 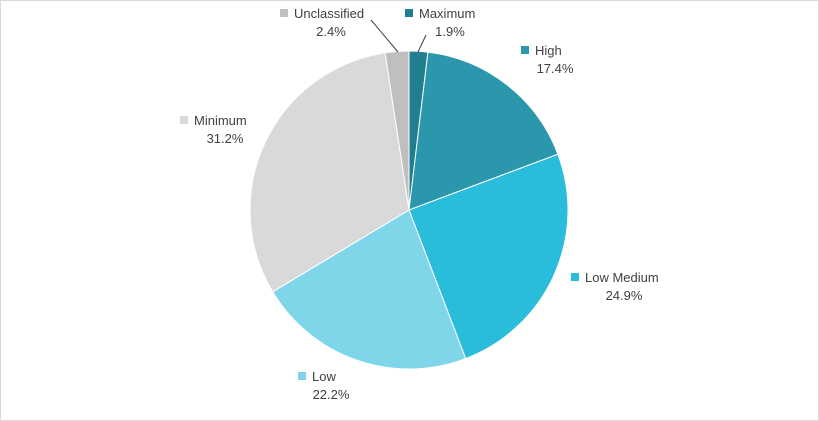 I want to click on pie-slice-low, so click(x=369, y=289).